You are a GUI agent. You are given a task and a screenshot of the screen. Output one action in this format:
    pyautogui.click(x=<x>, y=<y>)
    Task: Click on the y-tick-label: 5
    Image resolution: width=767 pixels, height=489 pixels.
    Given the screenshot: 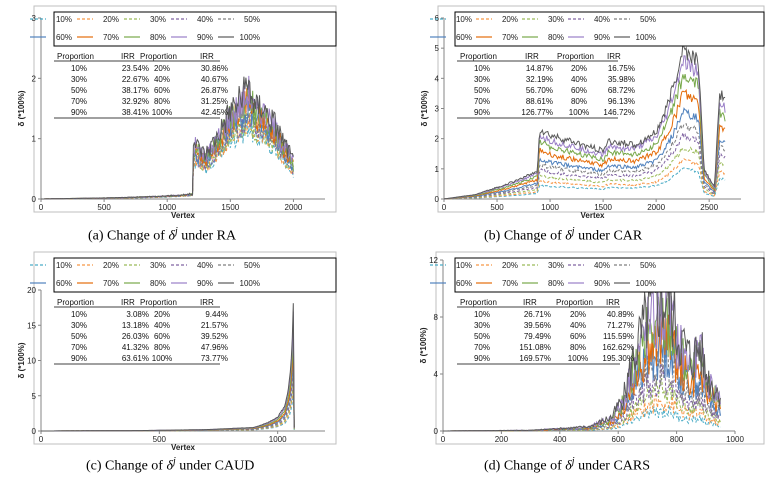 What is the action you would take?
    pyautogui.click(x=437, y=48)
    